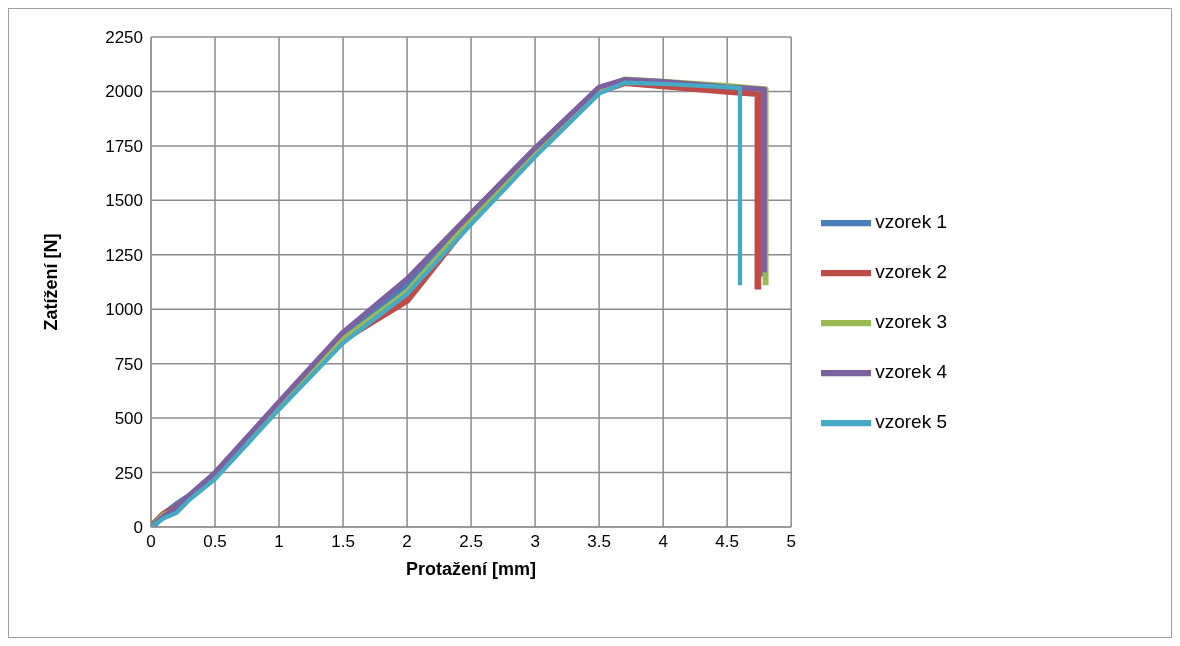  What do you see at coordinates (124, 201) in the screenshot?
I see `y-tick-label: 1500` at bounding box center [124, 201].